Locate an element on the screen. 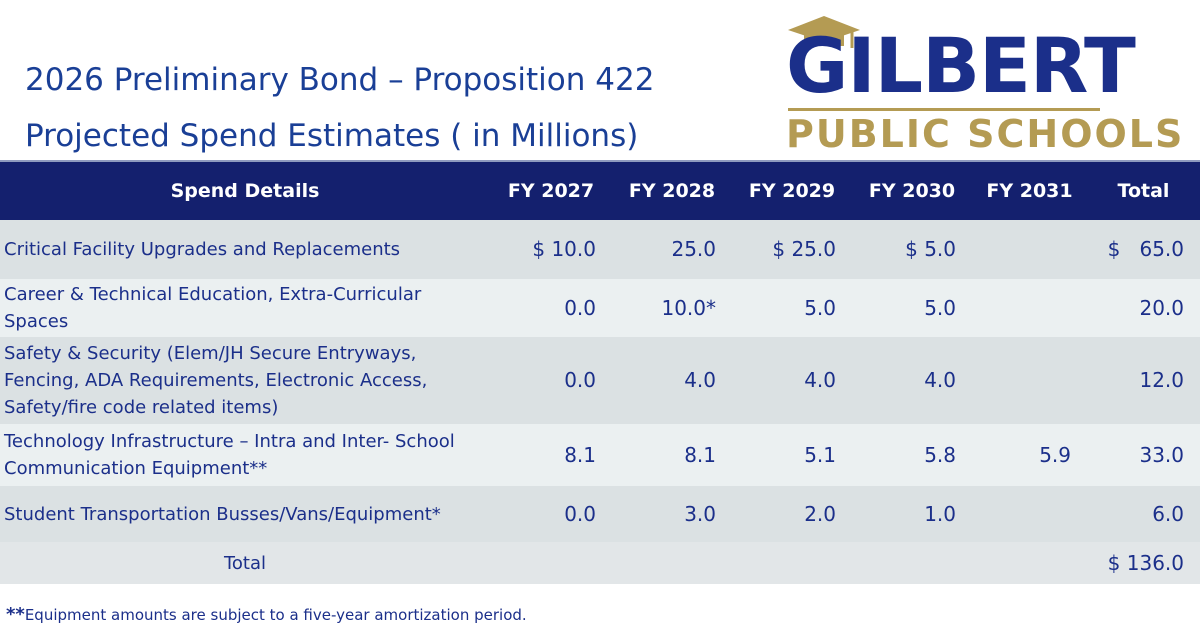  table-total-row: Total $ 136.0 is located at coordinates (600, 563).